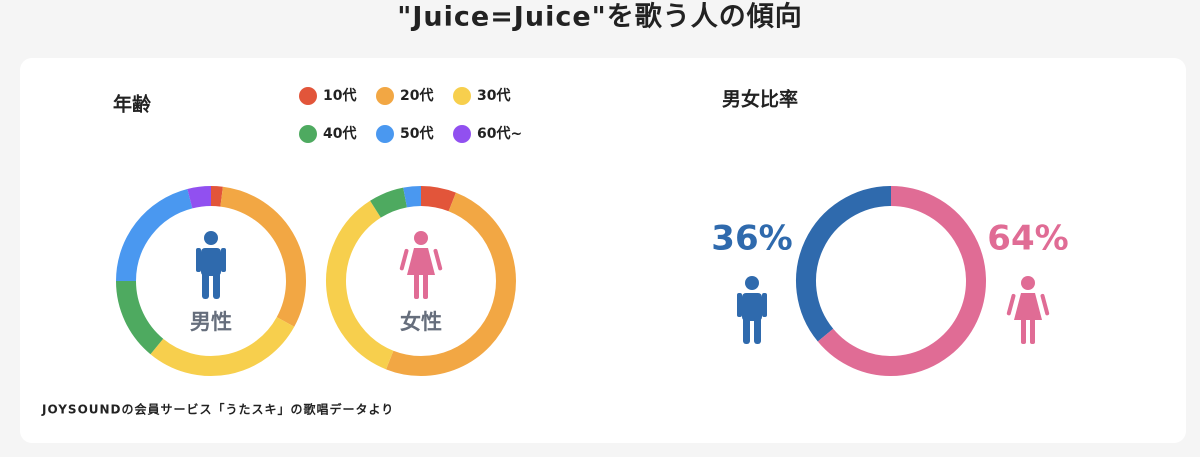  Describe the element at coordinates (217, 409) in the screenshot. I see `source-note: JOYSOUNDの会員サービス「うたスキ」の歌唱データより` at that location.